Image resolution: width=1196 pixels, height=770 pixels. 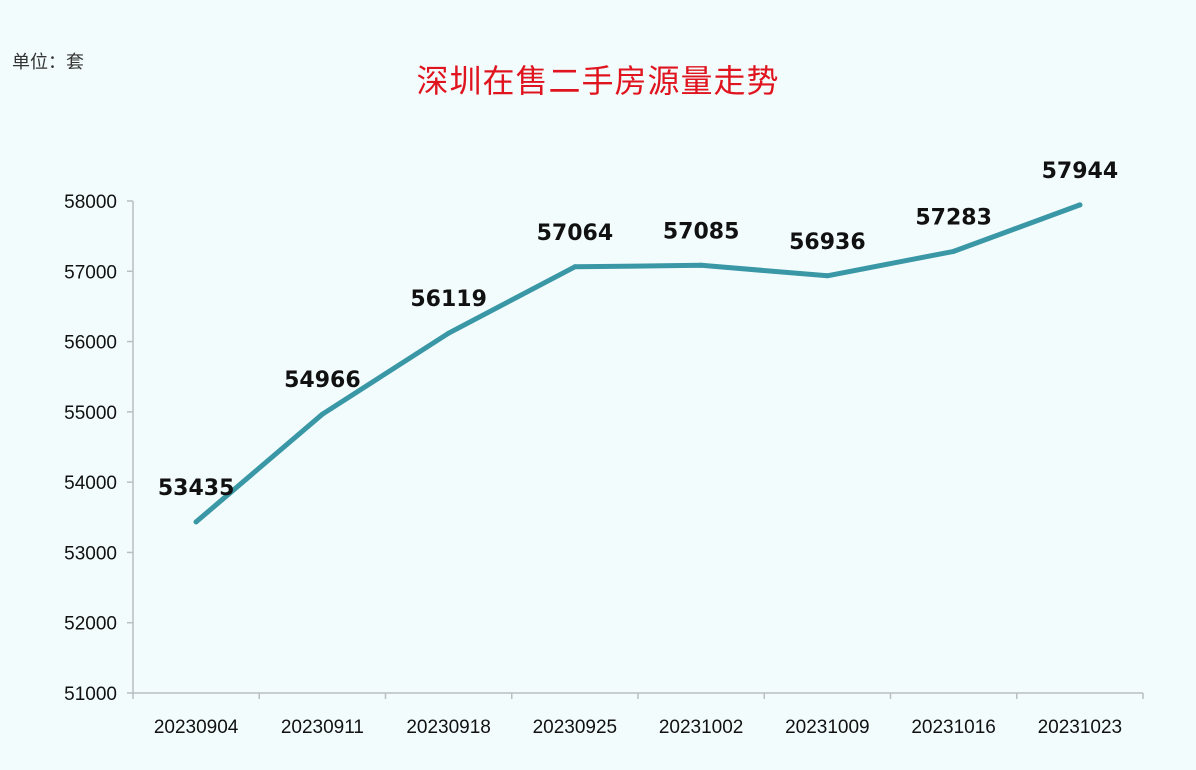 I want to click on y-tick-label: 57000, so click(x=90, y=272).